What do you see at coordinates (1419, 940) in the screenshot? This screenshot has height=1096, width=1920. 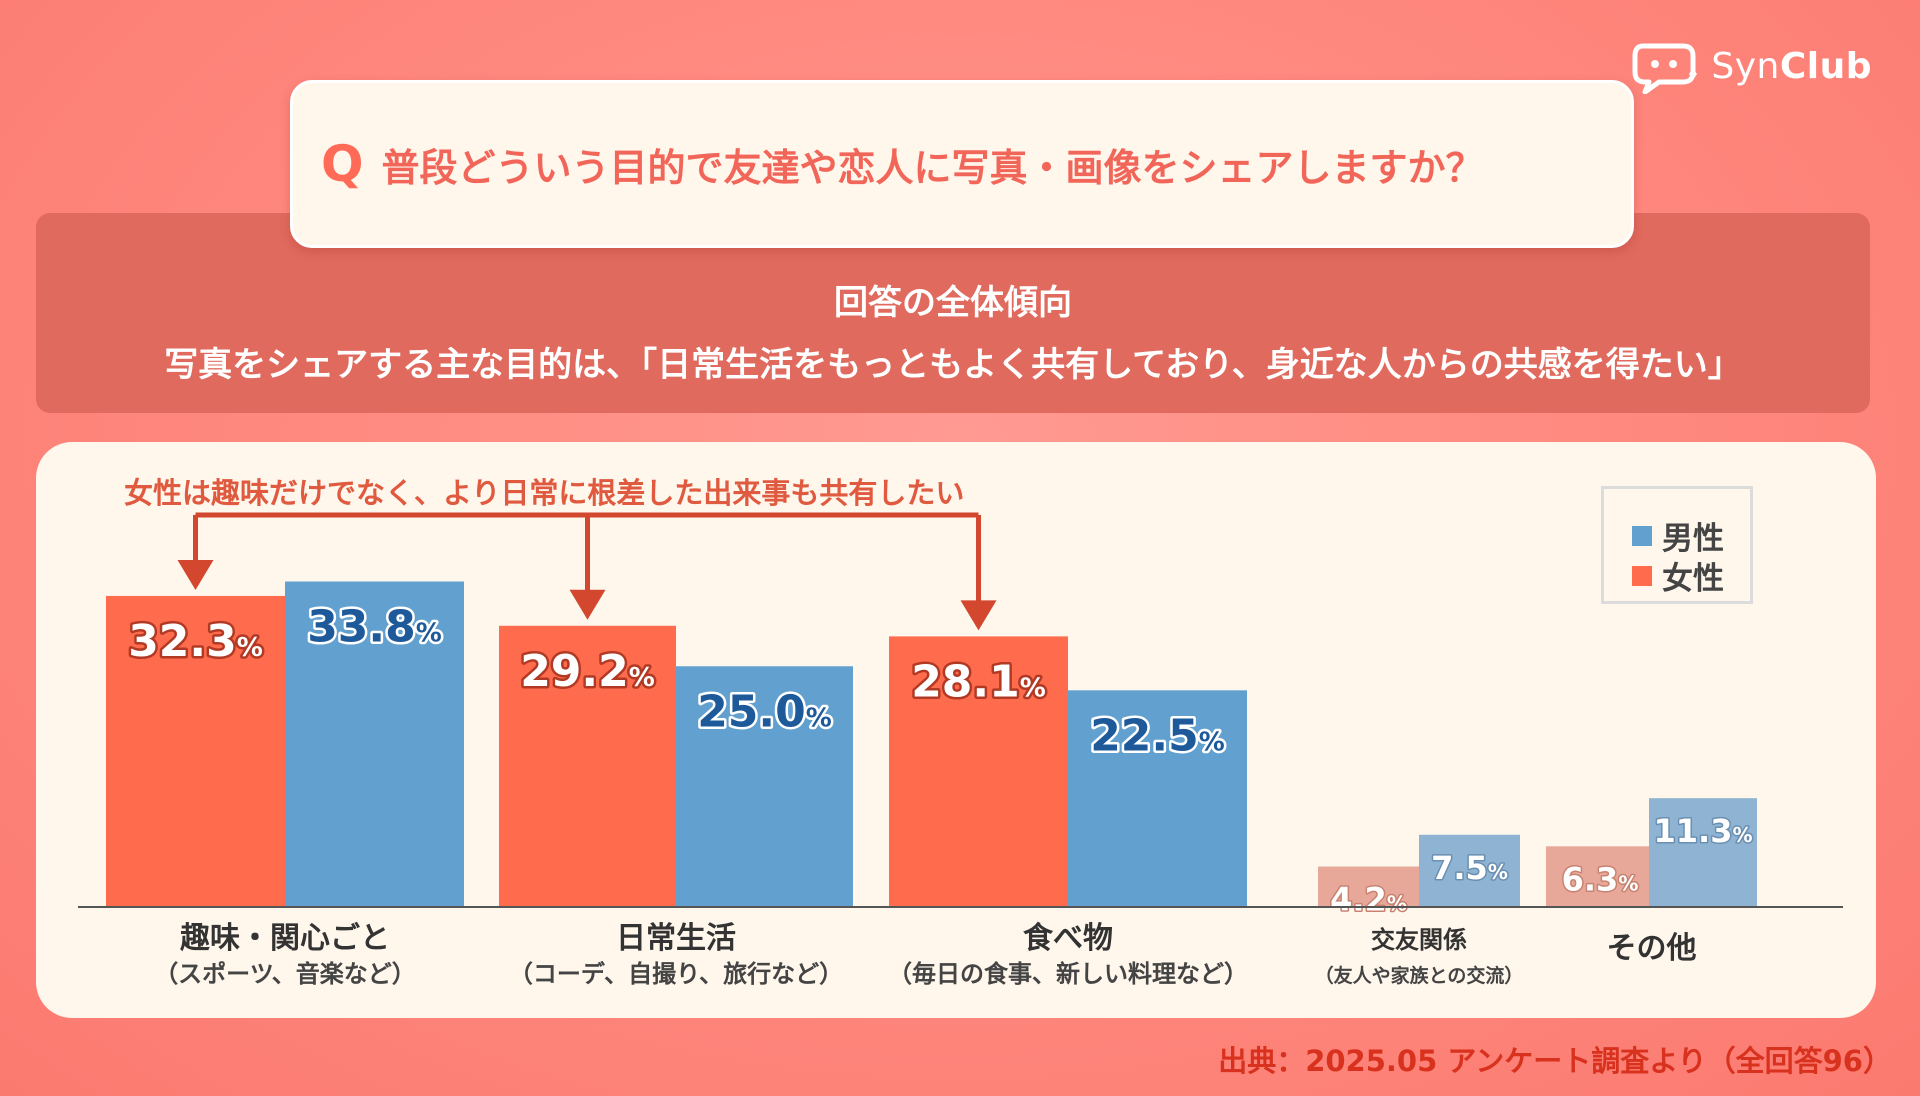 I see `category-label-social: 交友関係` at bounding box center [1419, 940].